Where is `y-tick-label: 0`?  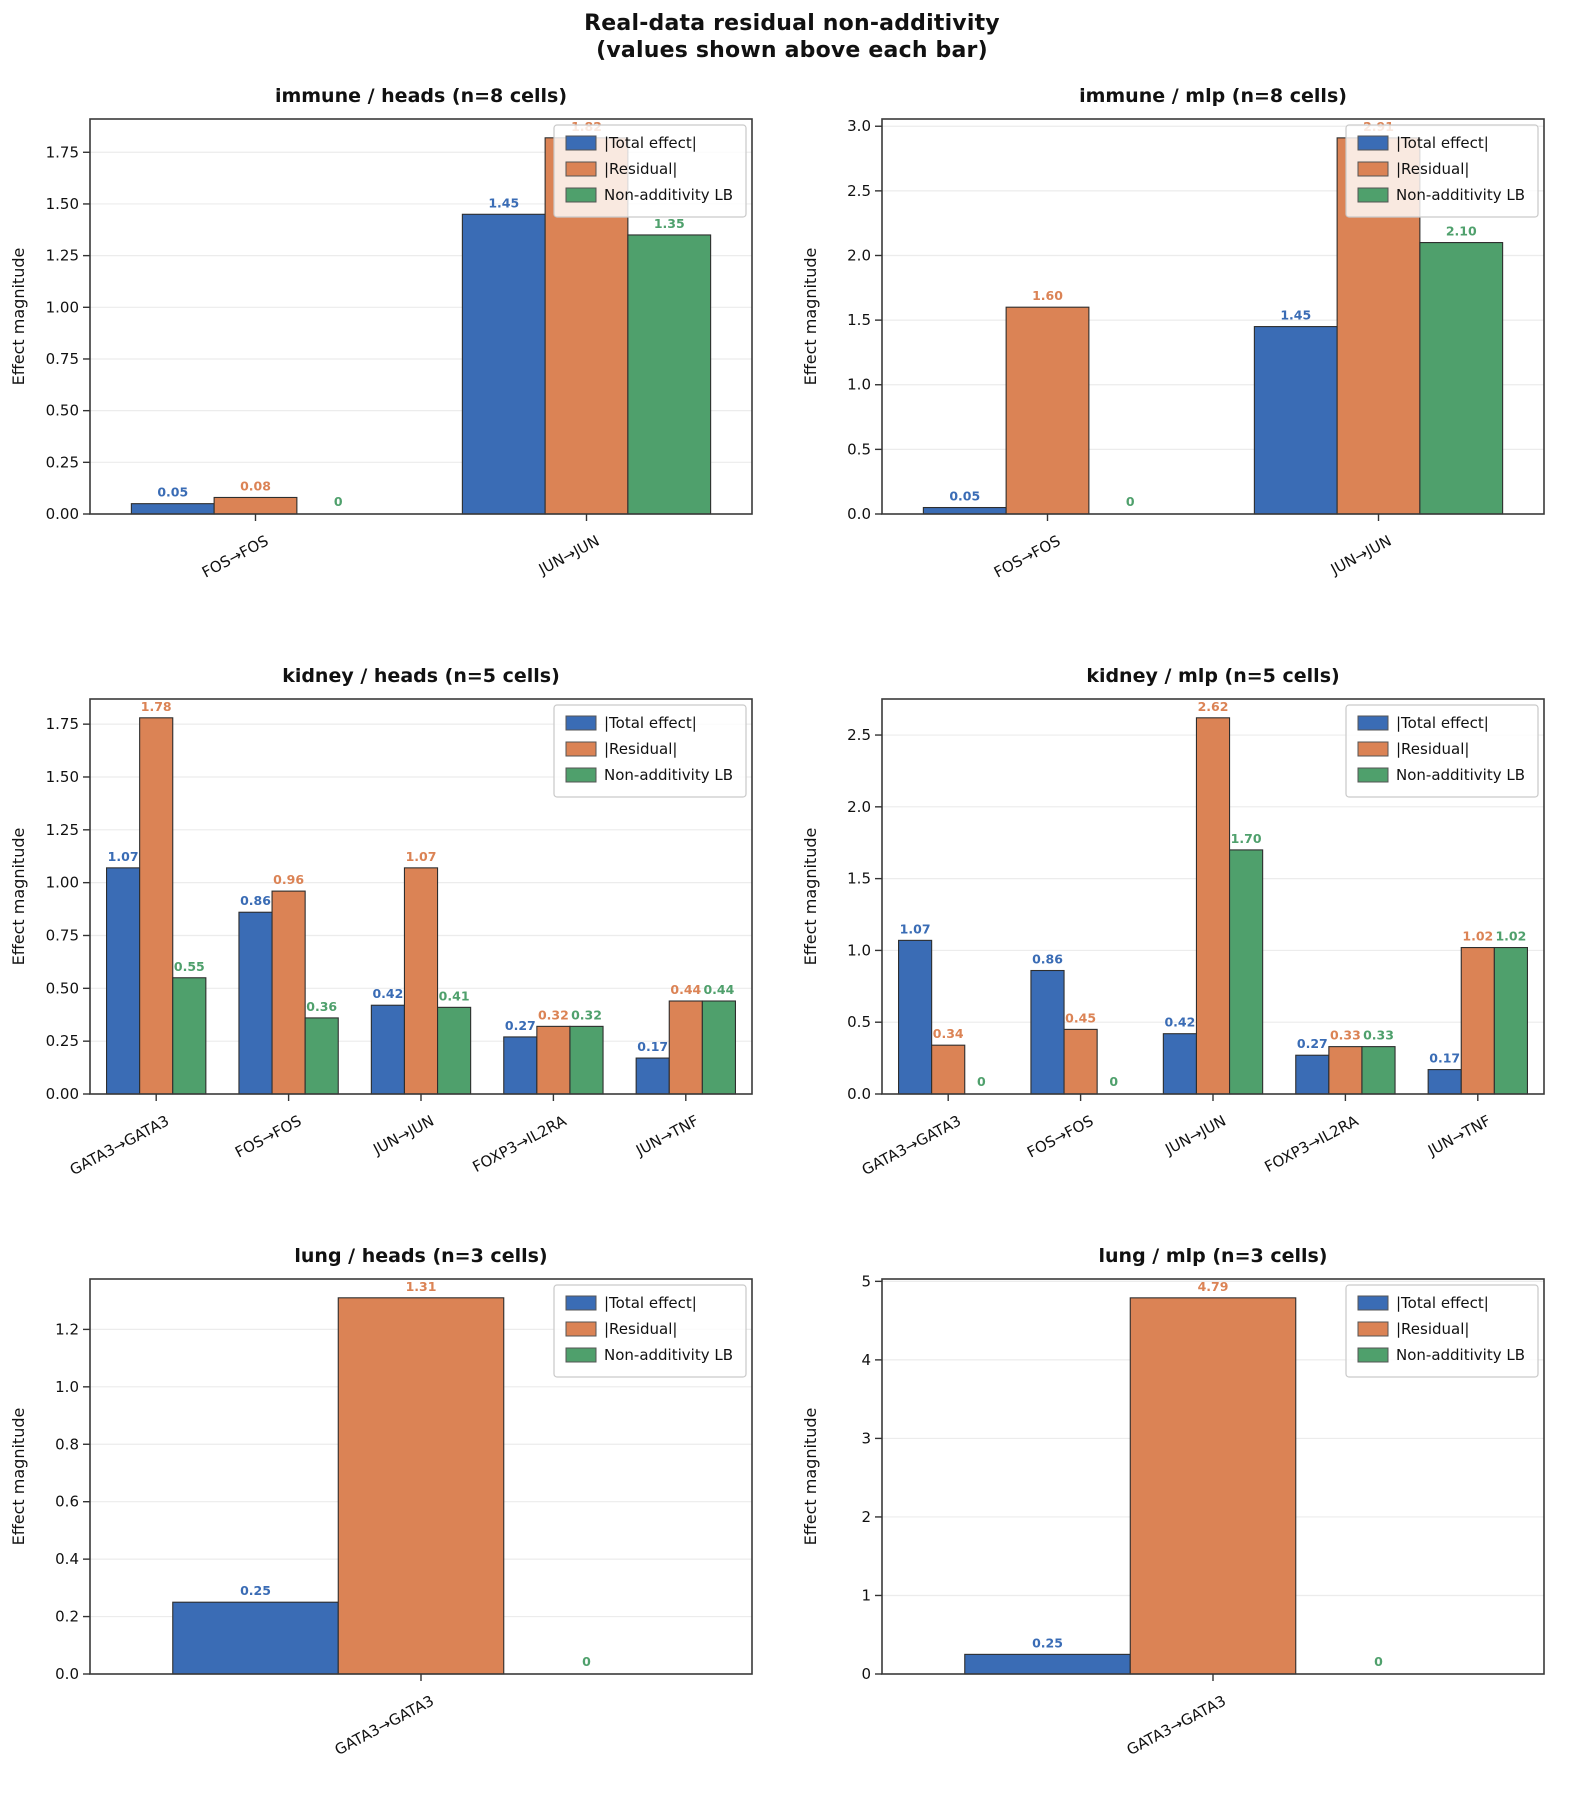 y-tick-label: 0 is located at coordinates (866, 1674).